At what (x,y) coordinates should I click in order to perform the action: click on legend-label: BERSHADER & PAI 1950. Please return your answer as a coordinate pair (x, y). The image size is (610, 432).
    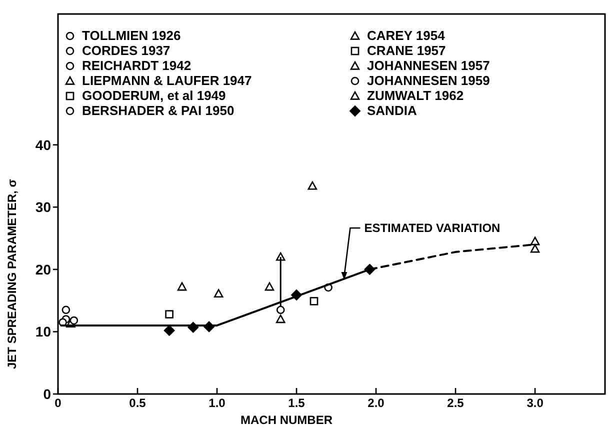
    Looking at the image, I should click on (158, 110).